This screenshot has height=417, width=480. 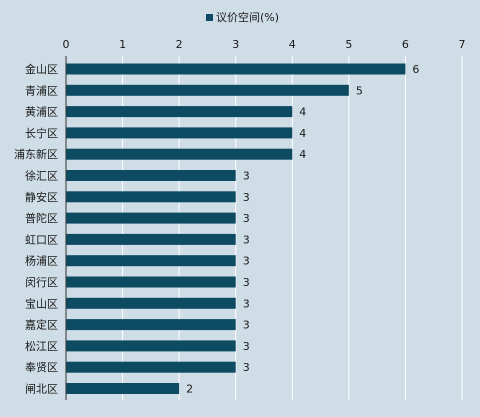 What do you see at coordinates (247, 17) in the screenshot?
I see `legend-label: 议价空间(%)` at bounding box center [247, 17].